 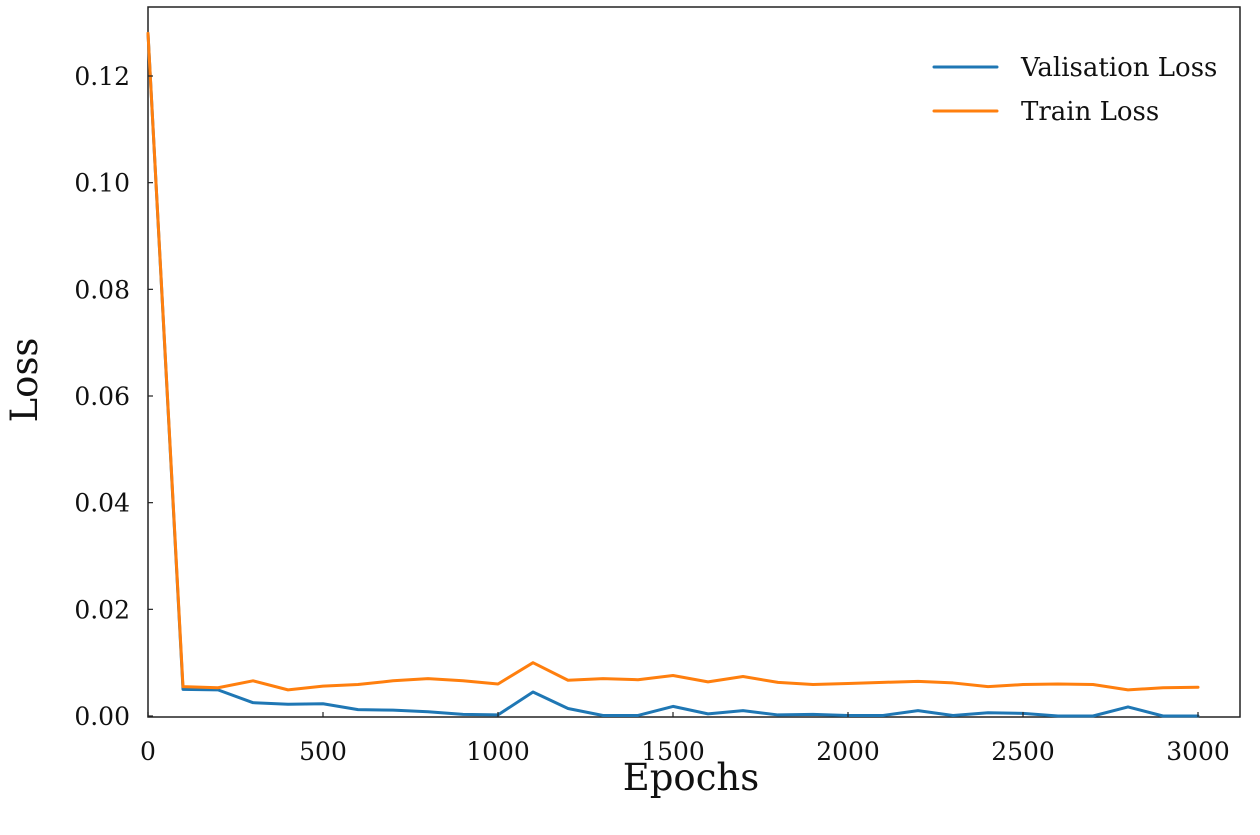 I want to click on x-tick-label: 3000, so click(x=1198, y=751).